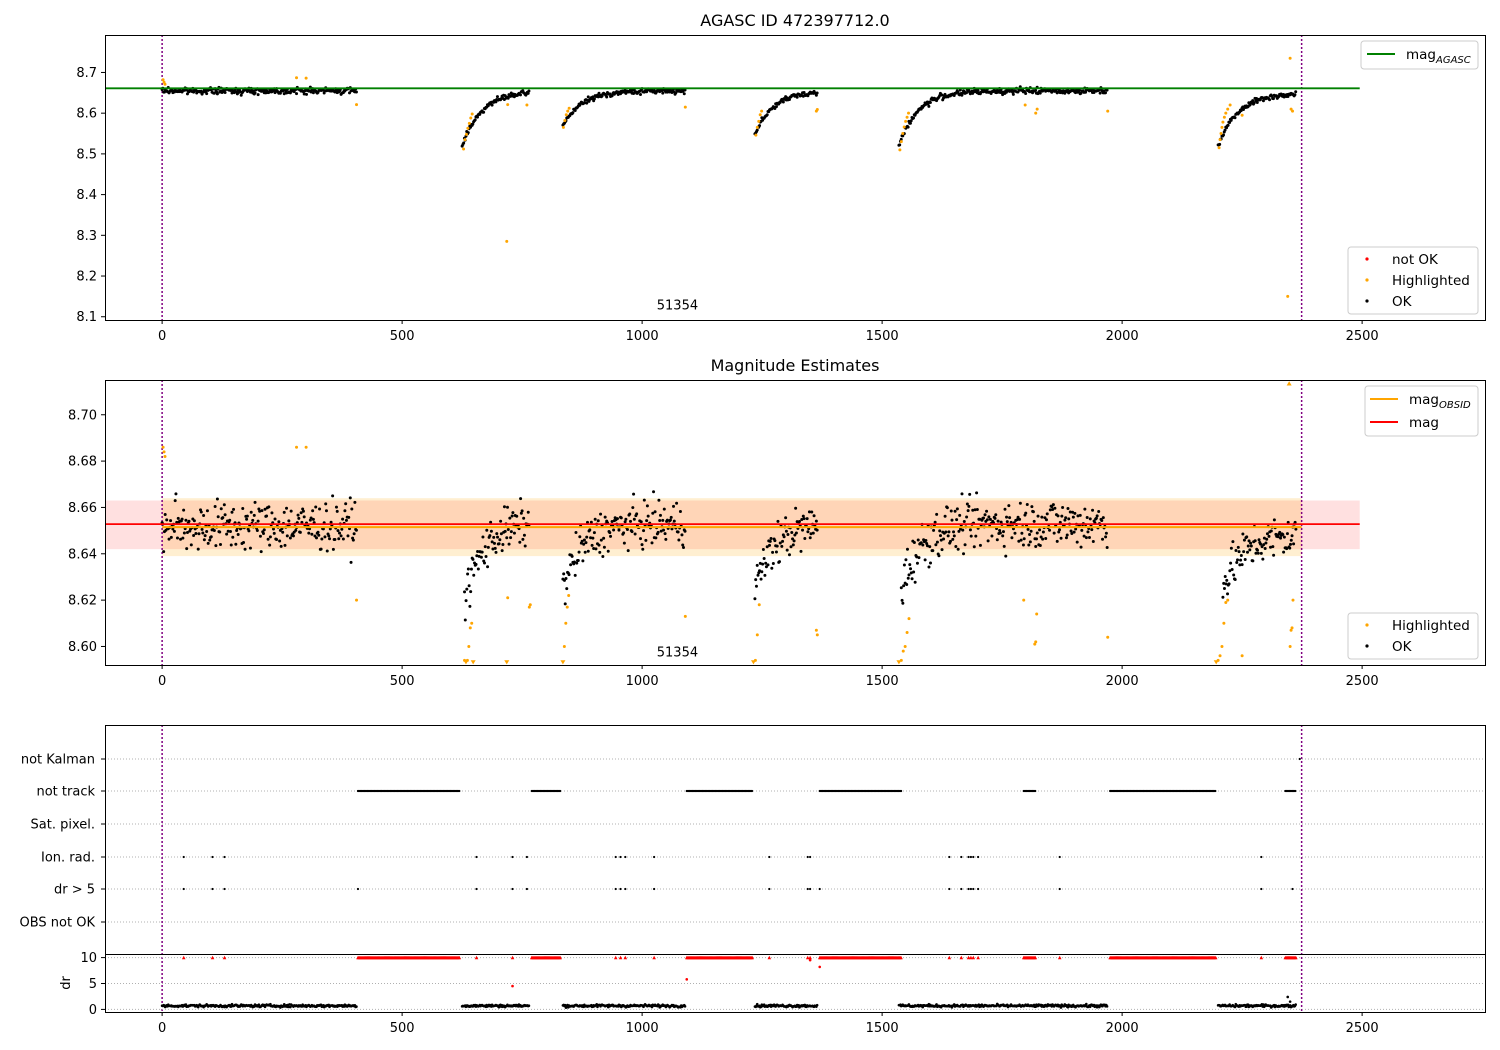  I want to click on chart1-legend-lines: magAGASC, so click(1419, 55).